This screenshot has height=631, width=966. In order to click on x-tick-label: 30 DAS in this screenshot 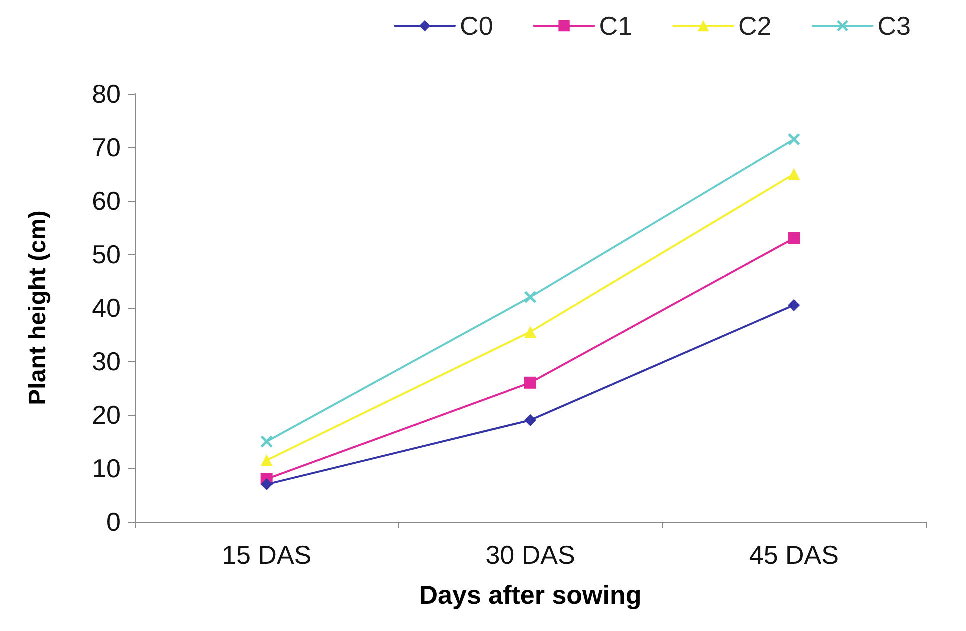, I will do `click(531, 555)`.